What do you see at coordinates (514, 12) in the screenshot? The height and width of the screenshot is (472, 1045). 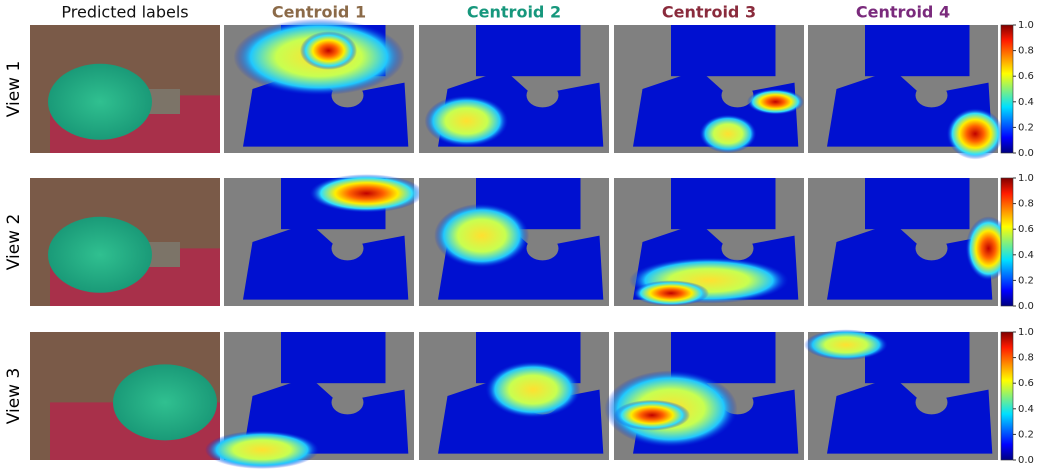 I see `column-header: Centroid 2` at bounding box center [514, 12].